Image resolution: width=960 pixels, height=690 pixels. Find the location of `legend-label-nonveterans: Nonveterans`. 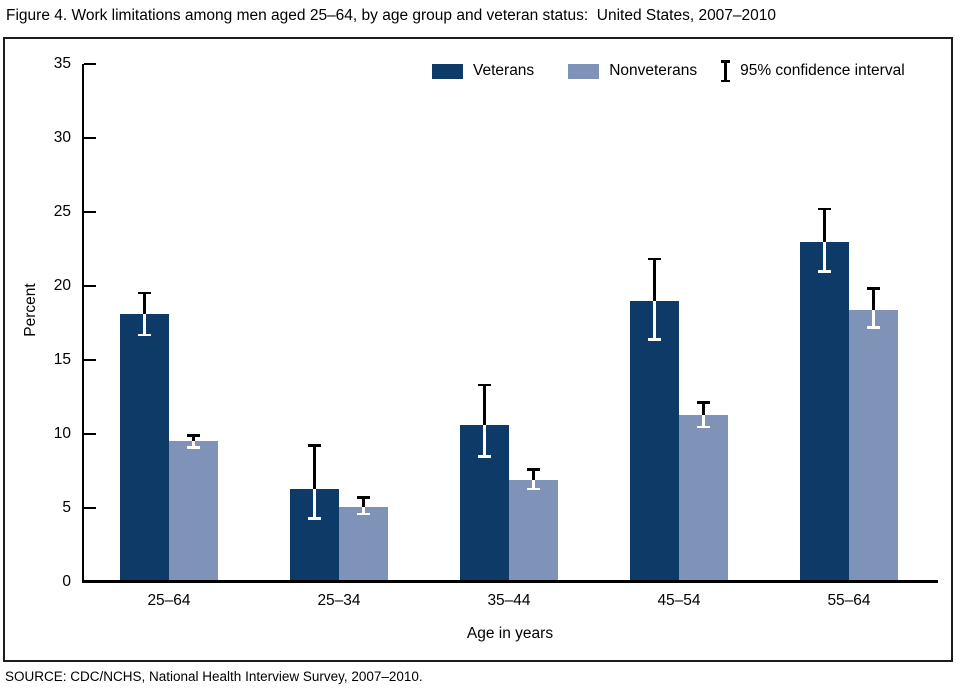

legend-label-nonveterans: Nonveterans is located at coordinates (653, 70).